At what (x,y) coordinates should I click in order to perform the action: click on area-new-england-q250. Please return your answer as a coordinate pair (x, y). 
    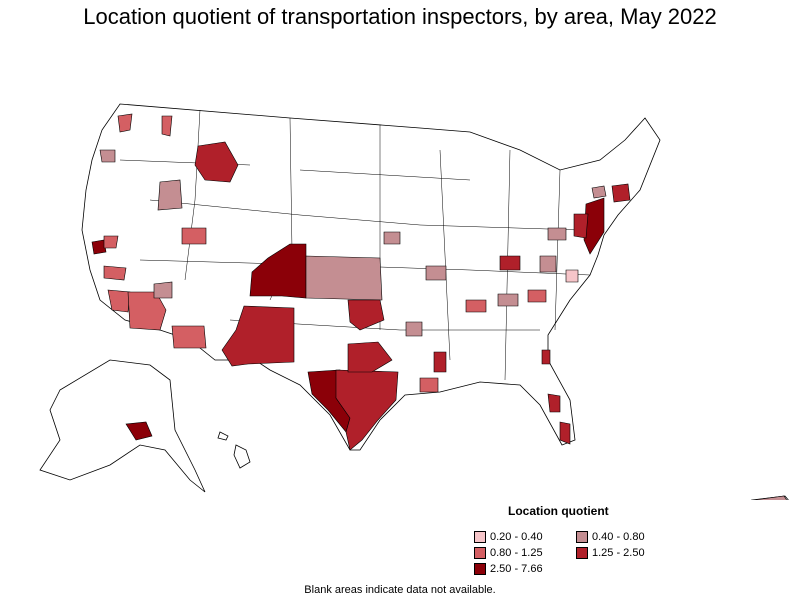
    Looking at the image, I should click on (621, 193).